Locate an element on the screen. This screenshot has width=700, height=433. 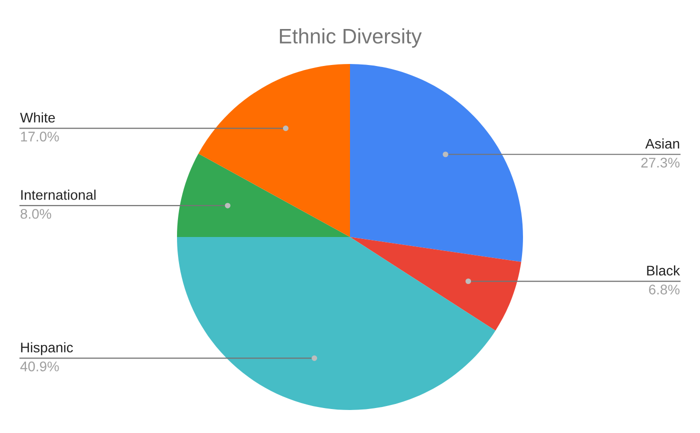
slice-label: International is located at coordinates (58, 195).